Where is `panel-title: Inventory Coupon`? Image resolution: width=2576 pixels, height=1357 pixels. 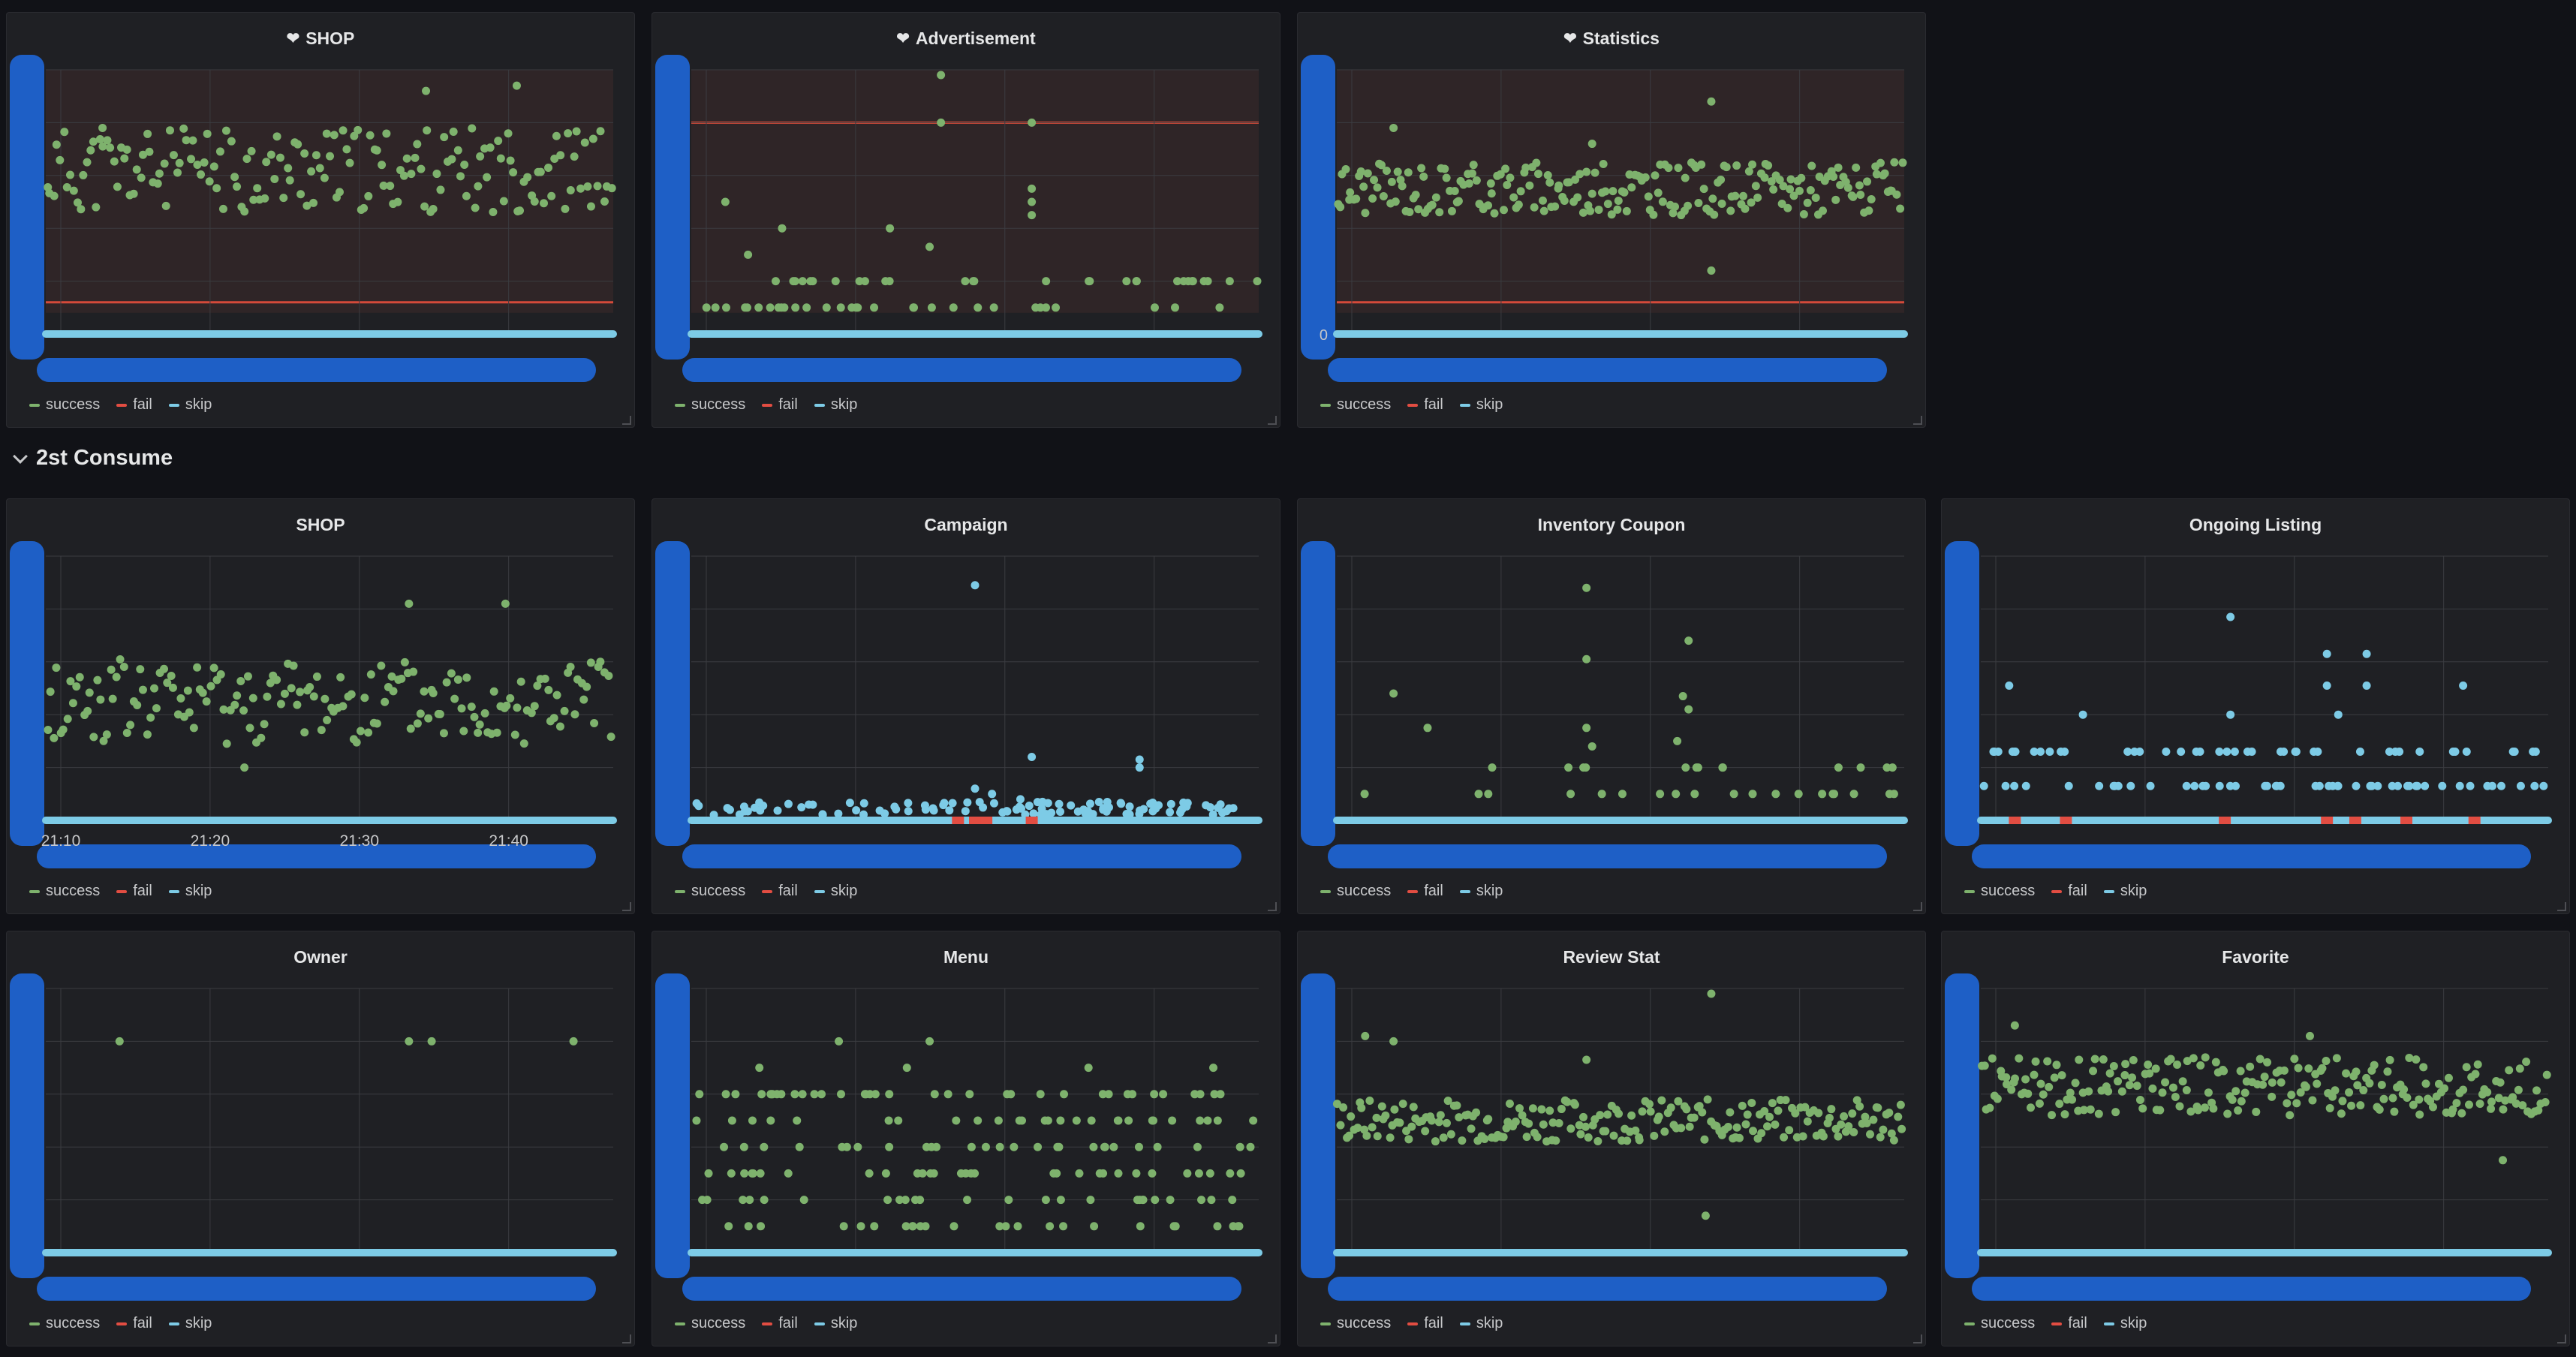 panel-title: Inventory Coupon is located at coordinates (1612, 525).